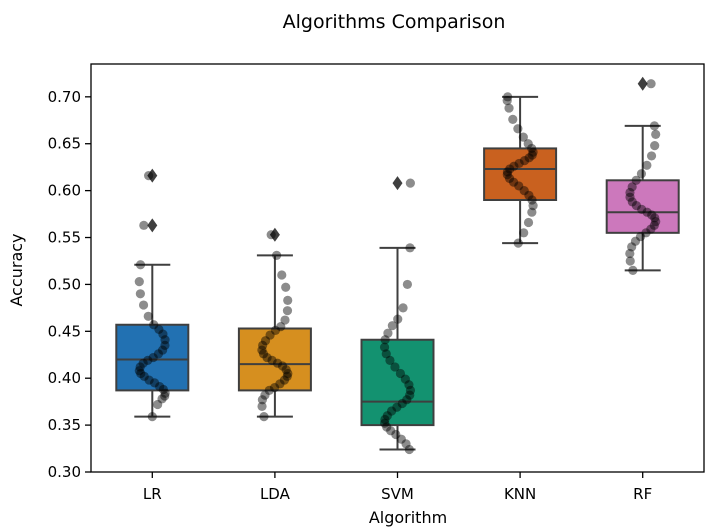  What do you see at coordinates (64, 144) in the screenshot?
I see `y-tick-label-7: 0.65` at bounding box center [64, 144].